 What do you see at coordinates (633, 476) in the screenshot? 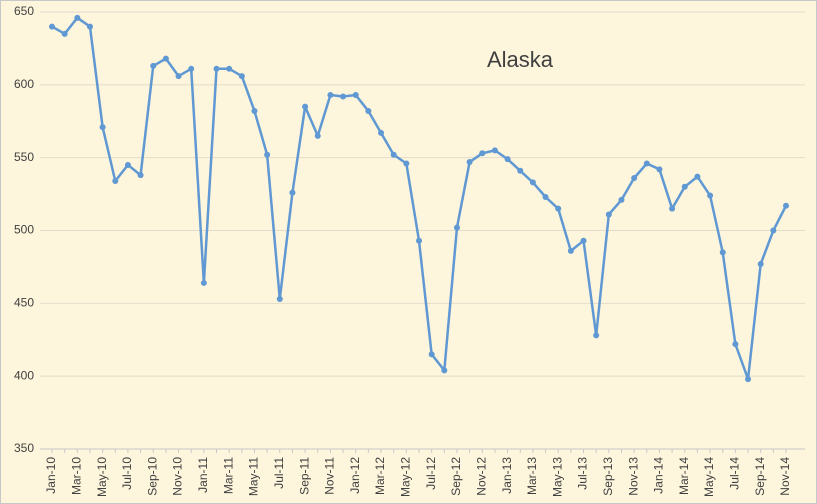
I see `x-tick-label: Nov-13` at bounding box center [633, 476].